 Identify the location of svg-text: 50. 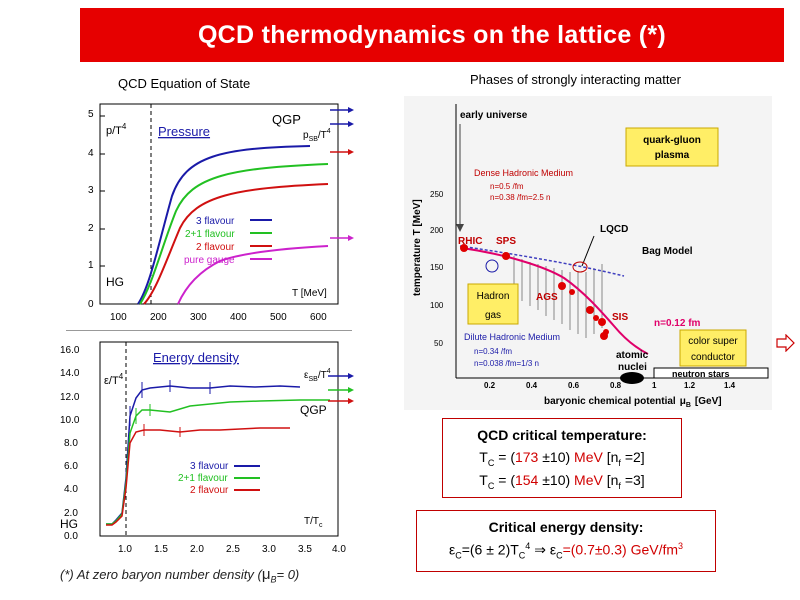
(438, 343).